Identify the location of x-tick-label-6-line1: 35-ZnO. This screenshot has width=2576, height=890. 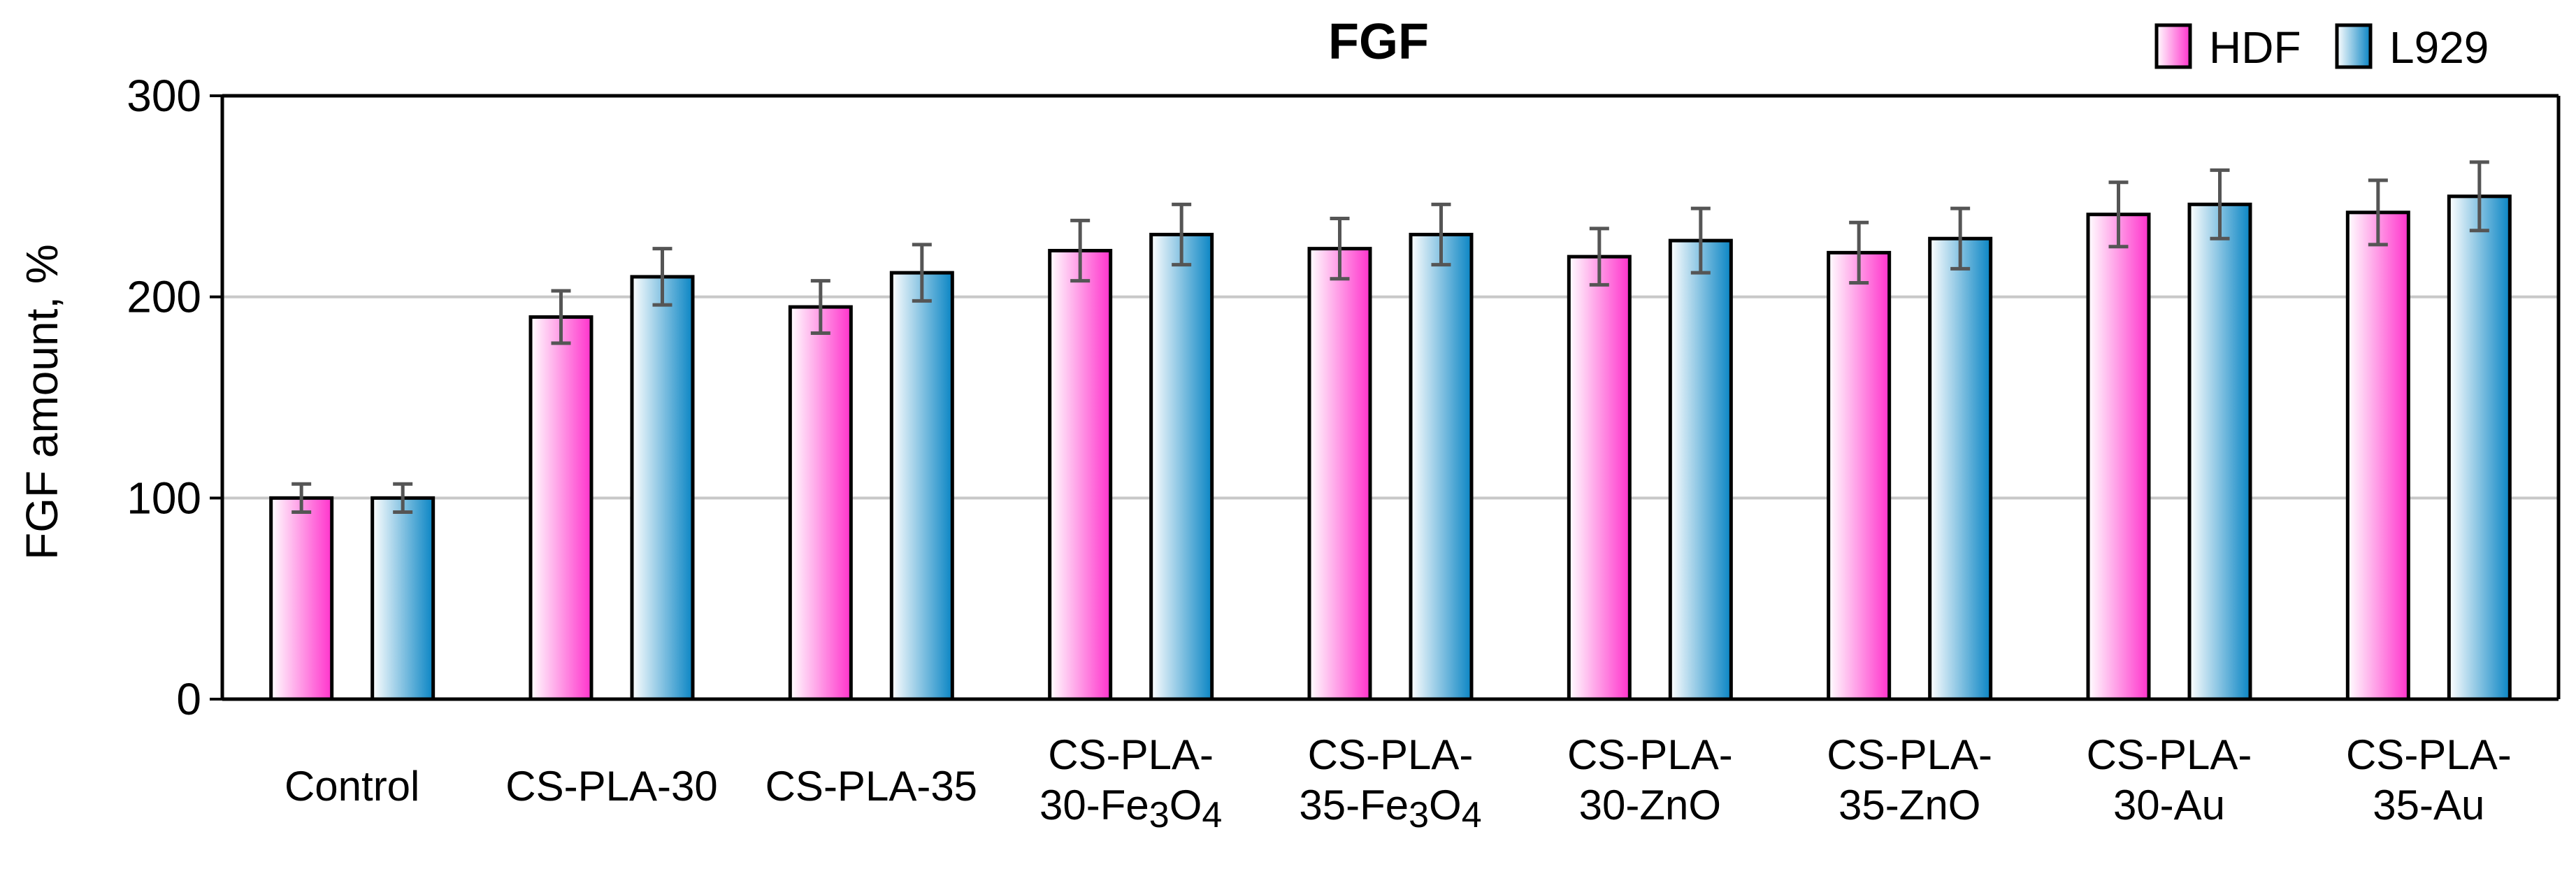
(1909, 805).